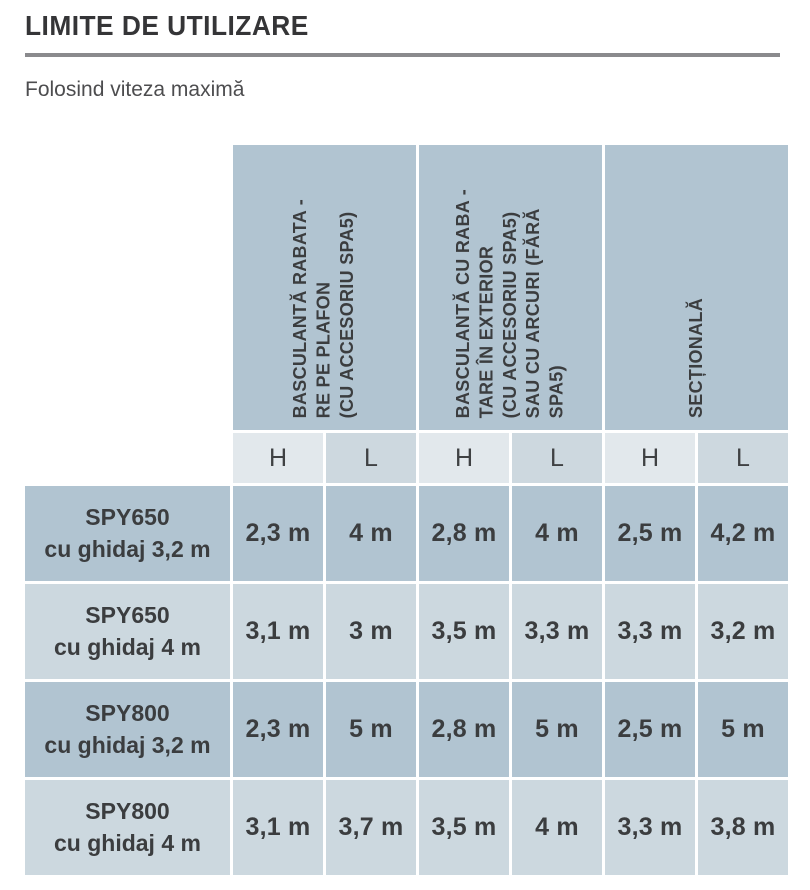 Image resolution: width=810 pixels, height=890 pixels. Describe the element at coordinates (127, 729) in the screenshot. I see `row-header-spy800-3-2: SPY800 cu ghidaj 3,2 m` at that location.